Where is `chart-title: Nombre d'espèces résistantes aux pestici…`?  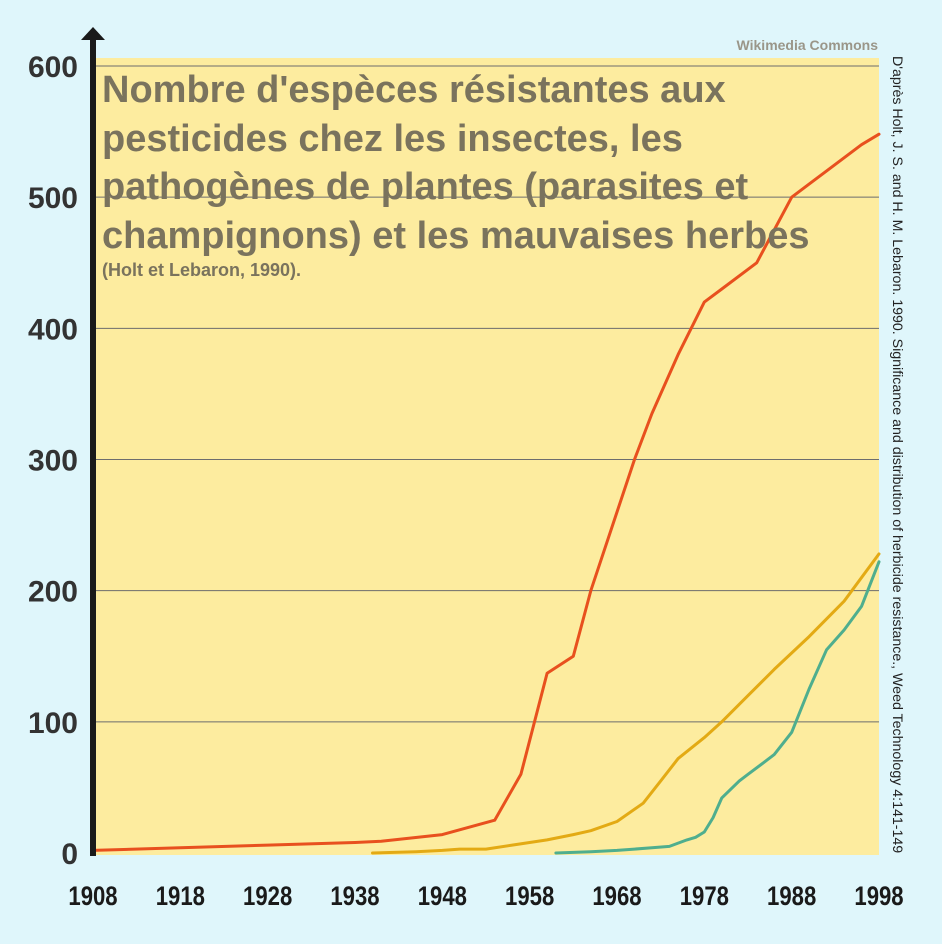
chart-title: Nombre d'espèces résistantes aux pestici… is located at coordinates (456, 163).